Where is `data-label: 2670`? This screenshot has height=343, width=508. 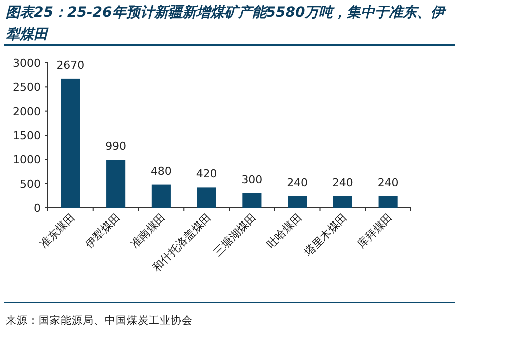 data-label: 2670 is located at coordinates (70, 65).